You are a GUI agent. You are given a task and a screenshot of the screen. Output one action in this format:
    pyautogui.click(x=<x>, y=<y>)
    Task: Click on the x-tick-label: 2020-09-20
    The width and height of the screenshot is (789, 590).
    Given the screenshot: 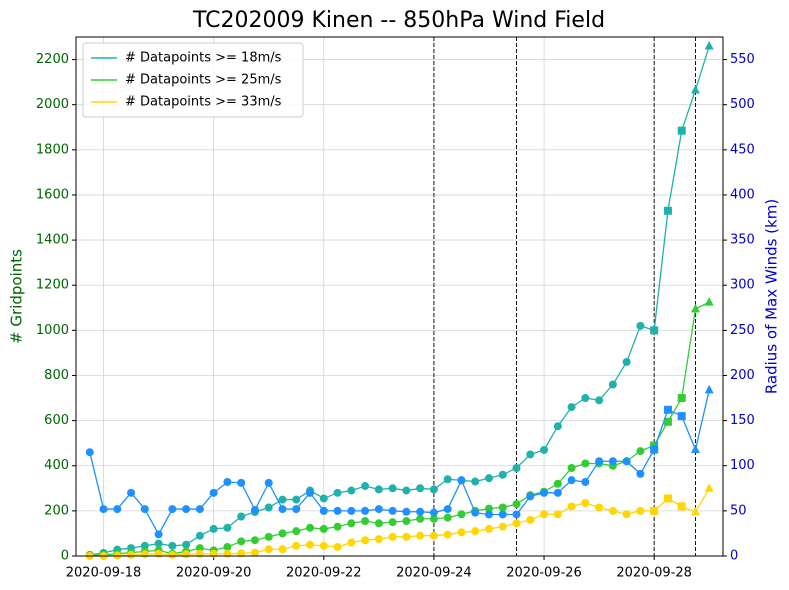 What is the action you would take?
    pyautogui.click(x=214, y=573)
    